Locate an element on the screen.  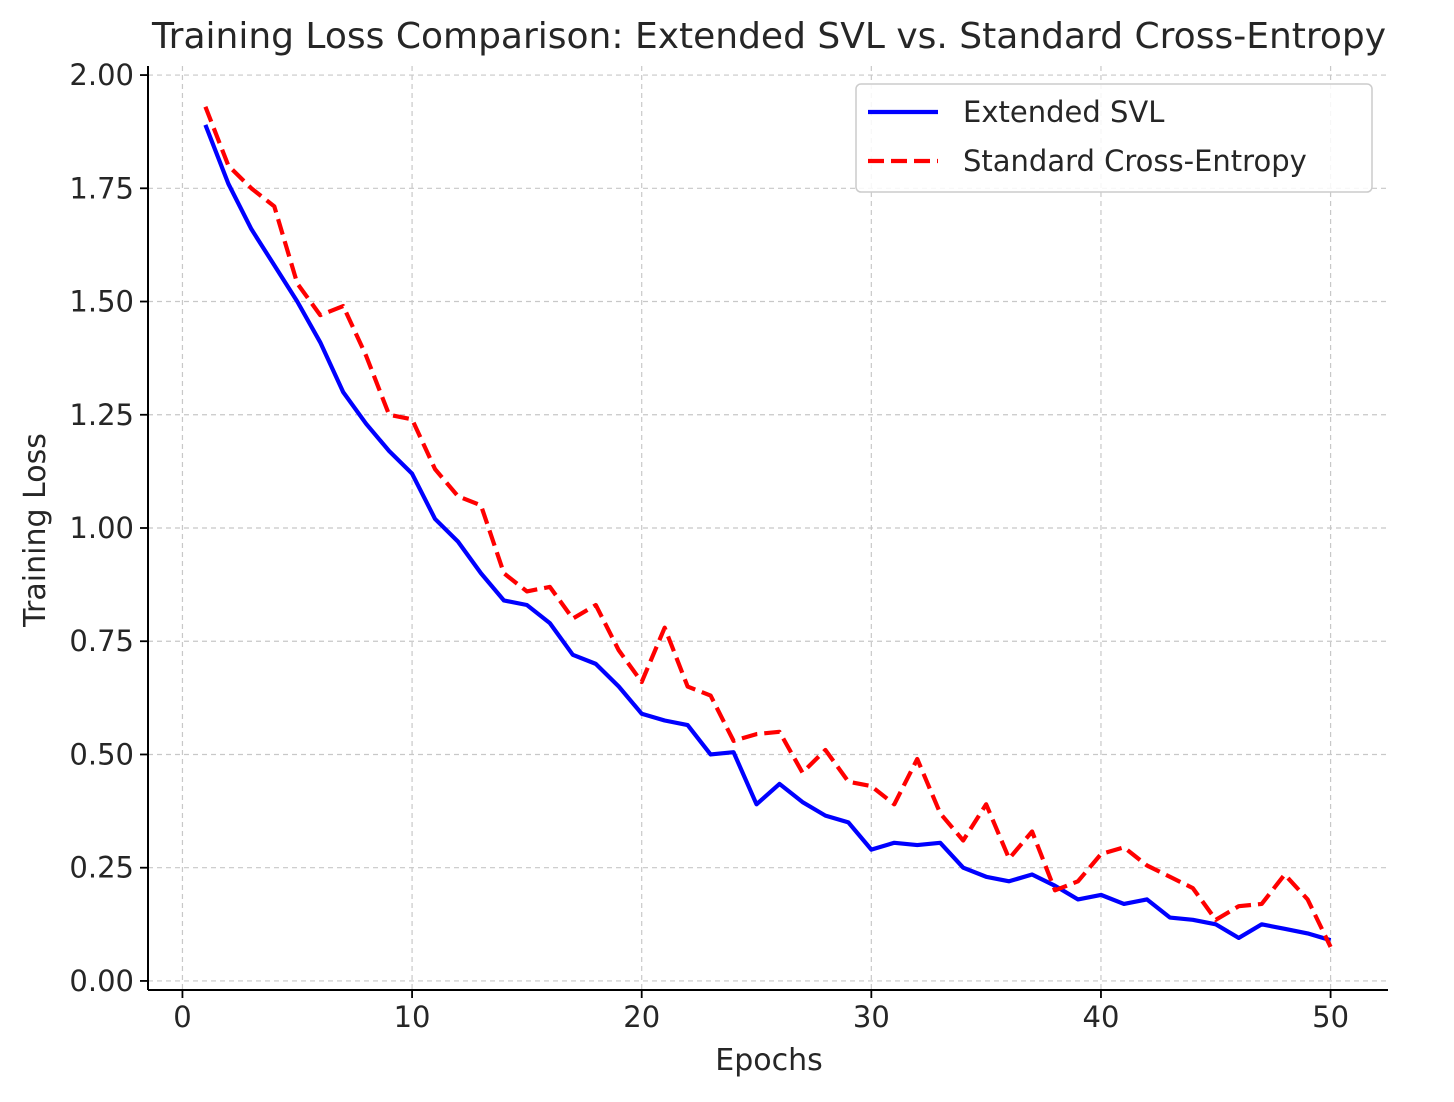
legend-label: Extended SVL is located at coordinates (1063, 112).